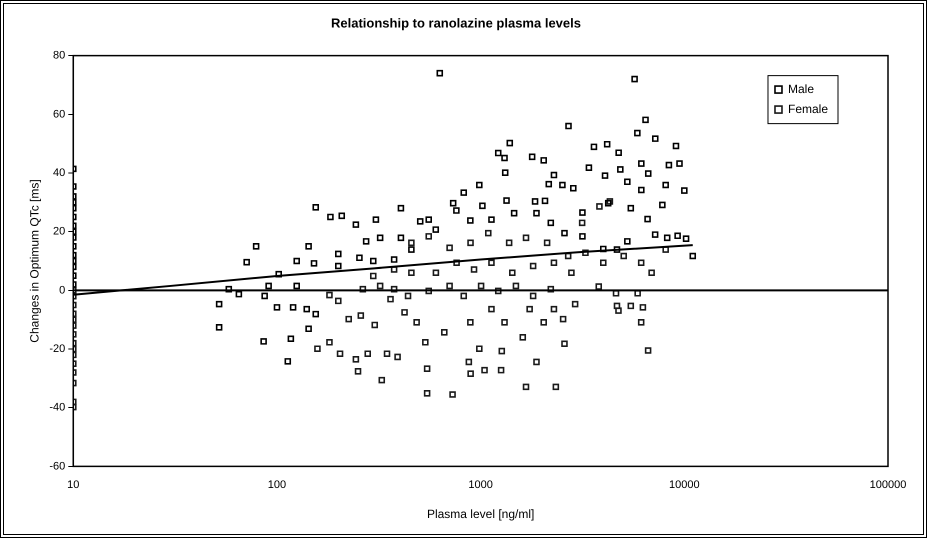 Image resolution: width=927 pixels, height=538 pixels. Describe the element at coordinates (57, 408) in the screenshot. I see `y-tick-label: -40` at that location.